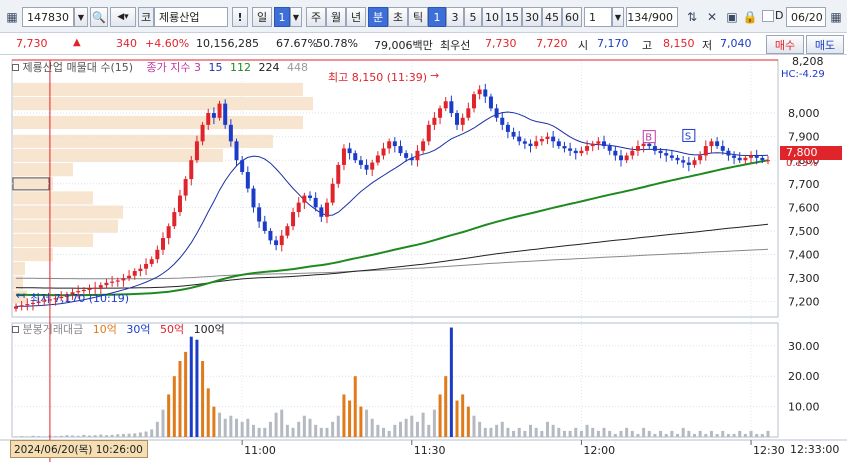 The width and height of the screenshot is (847, 462). What do you see at coordinates (282, 17) in the screenshot?
I see `period-count-field: 1` at bounding box center [282, 17].